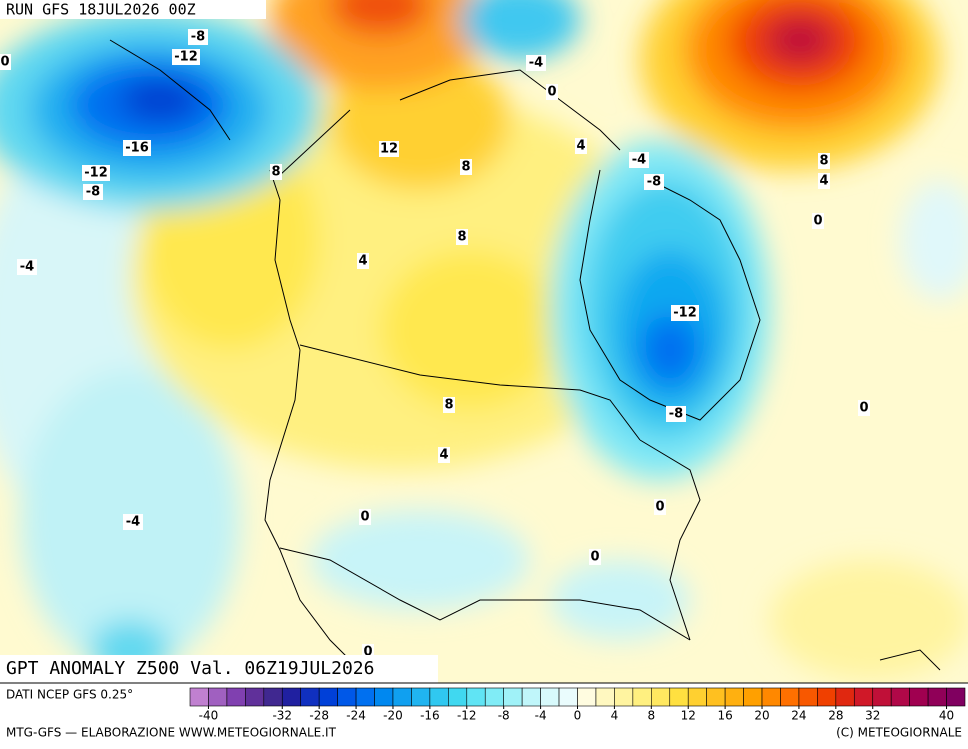  I want to click on colorbar-tick-label: -12, so click(467, 716).